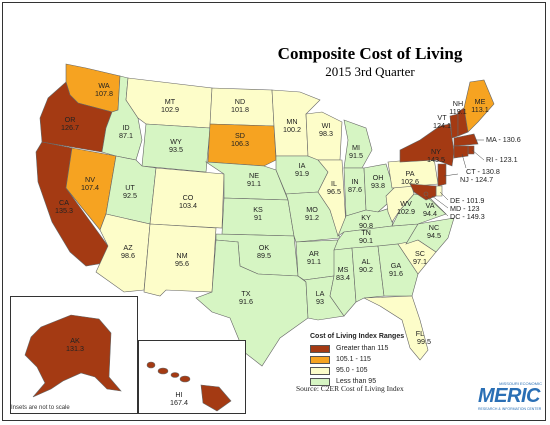 The image size is (550, 425). Describe the element at coordinates (64, 202) in the screenshot. I see `label-ca-abbr: CA` at that location.